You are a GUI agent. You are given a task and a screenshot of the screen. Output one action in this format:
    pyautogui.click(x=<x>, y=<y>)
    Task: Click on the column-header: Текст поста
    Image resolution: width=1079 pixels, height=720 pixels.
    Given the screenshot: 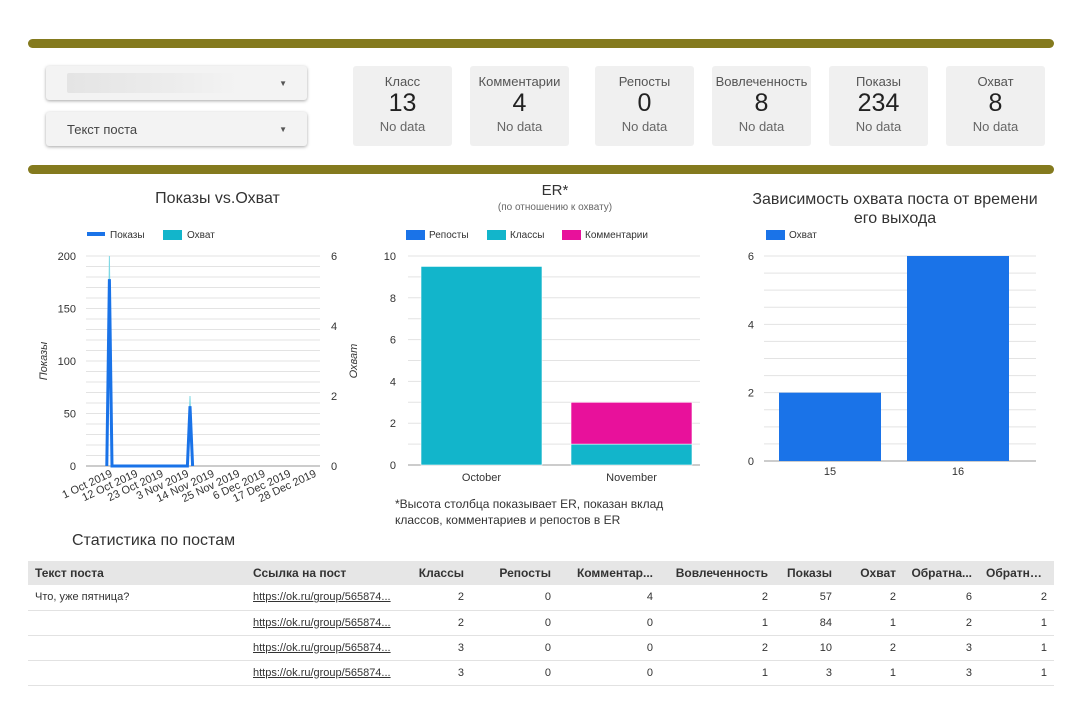 What is the action you would take?
    pyautogui.click(x=137, y=573)
    